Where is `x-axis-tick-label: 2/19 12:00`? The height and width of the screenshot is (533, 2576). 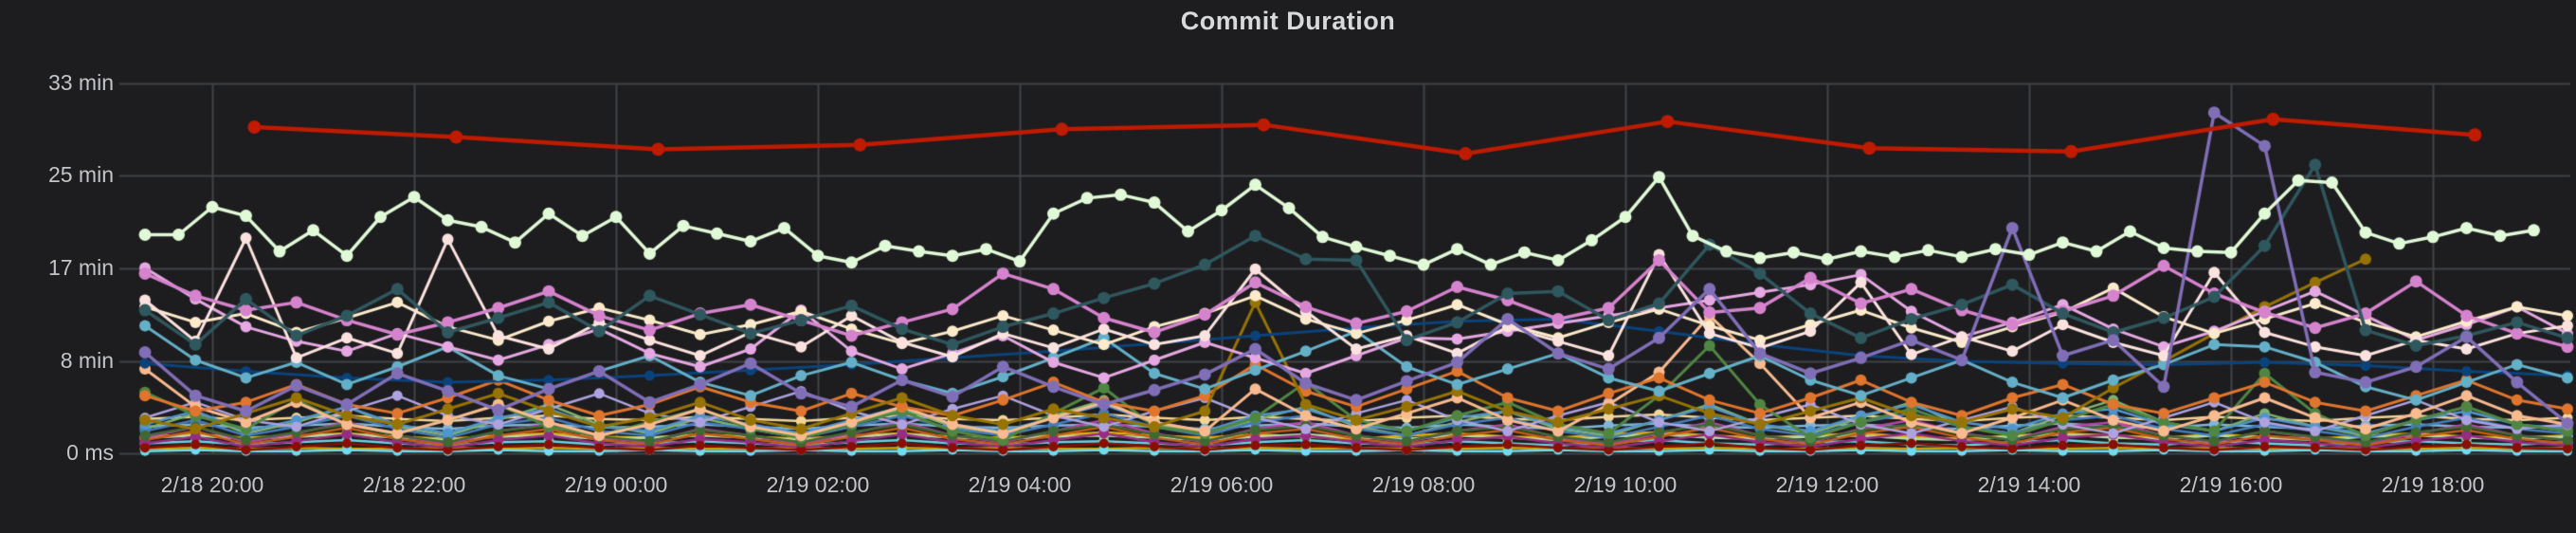
x-axis-tick-label: 2/19 12:00 is located at coordinates (1827, 484).